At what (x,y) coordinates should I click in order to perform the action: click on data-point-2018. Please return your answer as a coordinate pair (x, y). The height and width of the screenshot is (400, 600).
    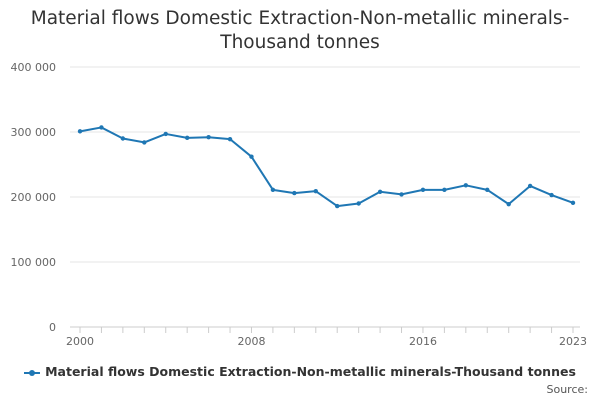
    Looking at the image, I should click on (466, 185).